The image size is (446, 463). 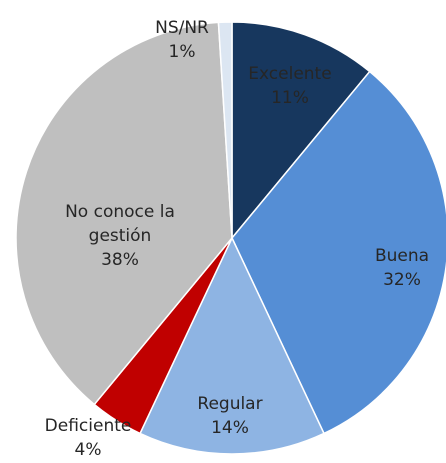 I want to click on slice-label: No conoce la gestión, so click(x=120, y=224).